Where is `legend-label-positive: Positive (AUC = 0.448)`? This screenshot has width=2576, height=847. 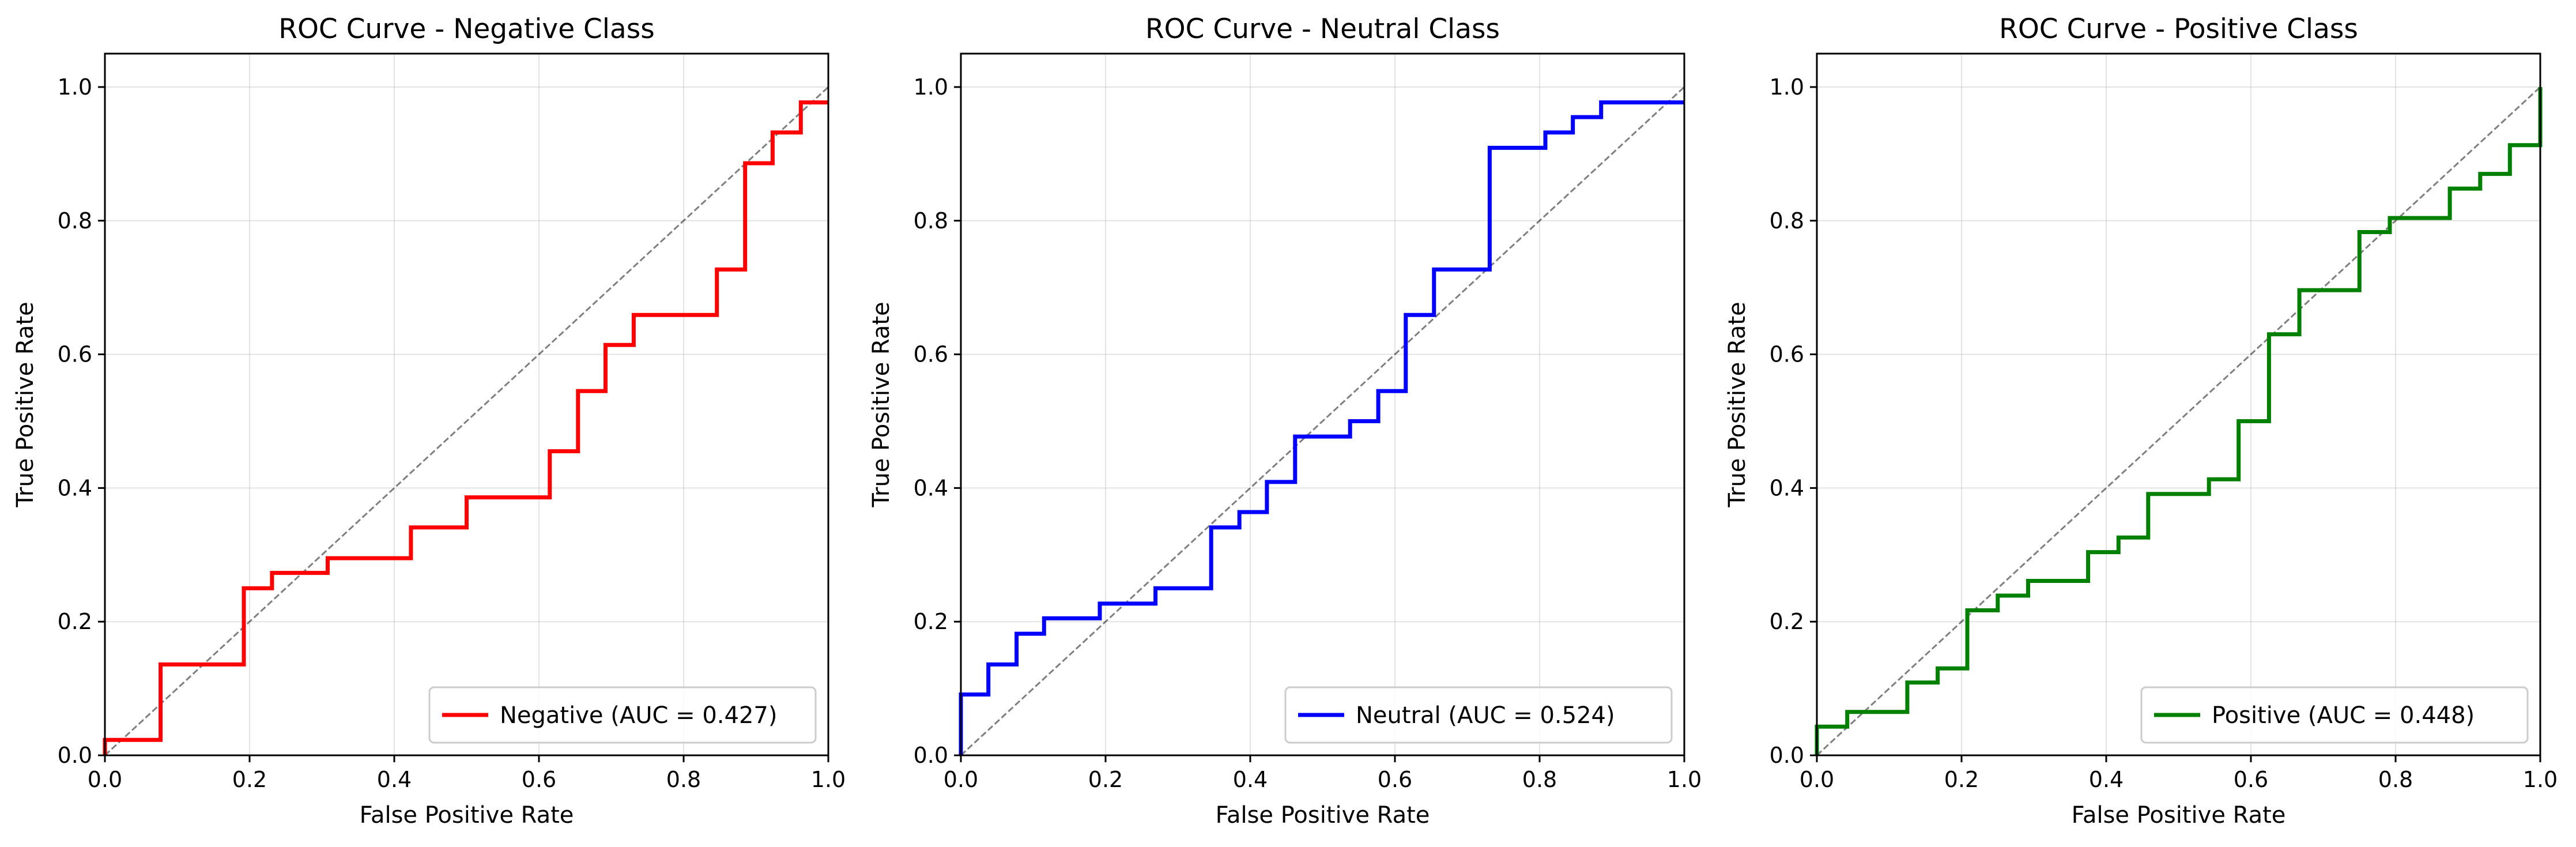 legend-label-positive: Positive (AUC = 0.448) is located at coordinates (2343, 715).